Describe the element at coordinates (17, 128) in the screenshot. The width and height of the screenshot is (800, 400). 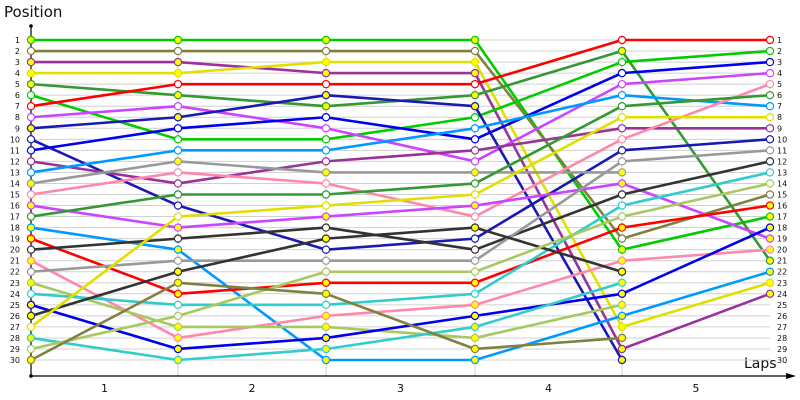
I see `y-tick-left: 9` at that location.